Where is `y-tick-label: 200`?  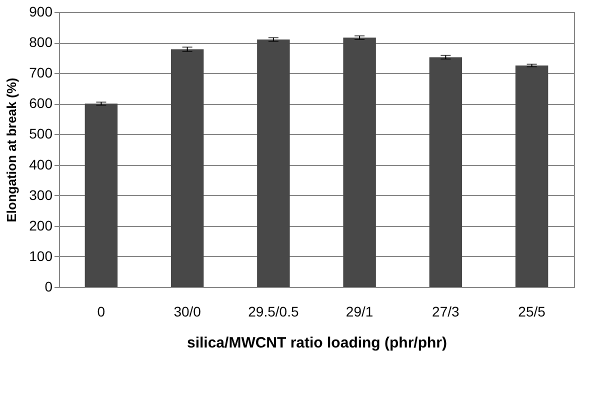 y-tick-label: 200 is located at coordinates (41, 225).